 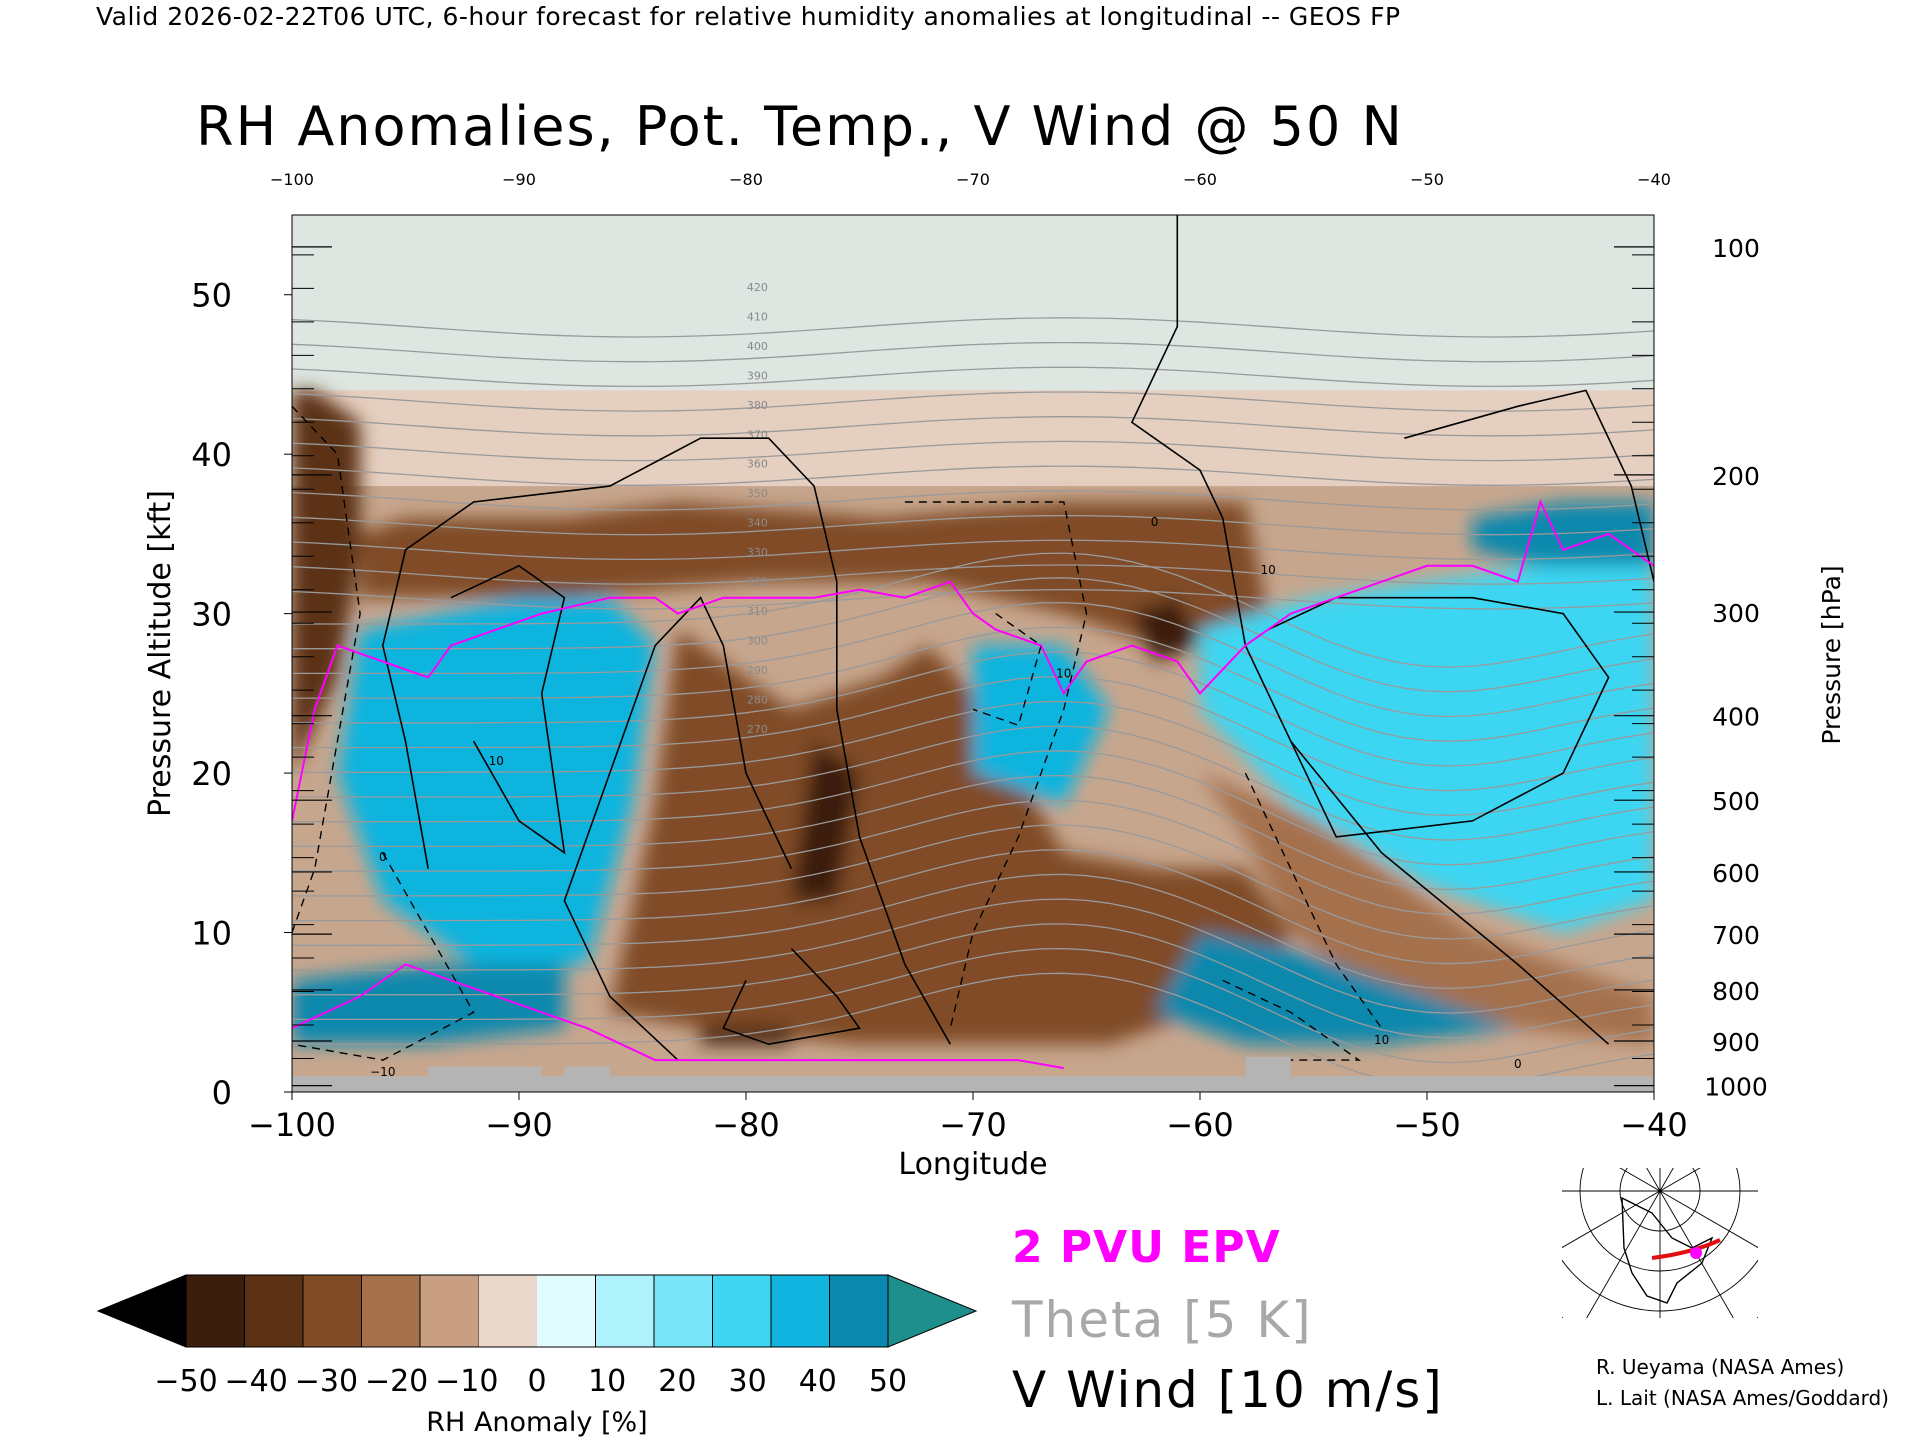 What do you see at coordinates (1742, 1398) in the screenshot?
I see `credit-line-2: L. Lait (NASA Ames/Goddard)` at bounding box center [1742, 1398].